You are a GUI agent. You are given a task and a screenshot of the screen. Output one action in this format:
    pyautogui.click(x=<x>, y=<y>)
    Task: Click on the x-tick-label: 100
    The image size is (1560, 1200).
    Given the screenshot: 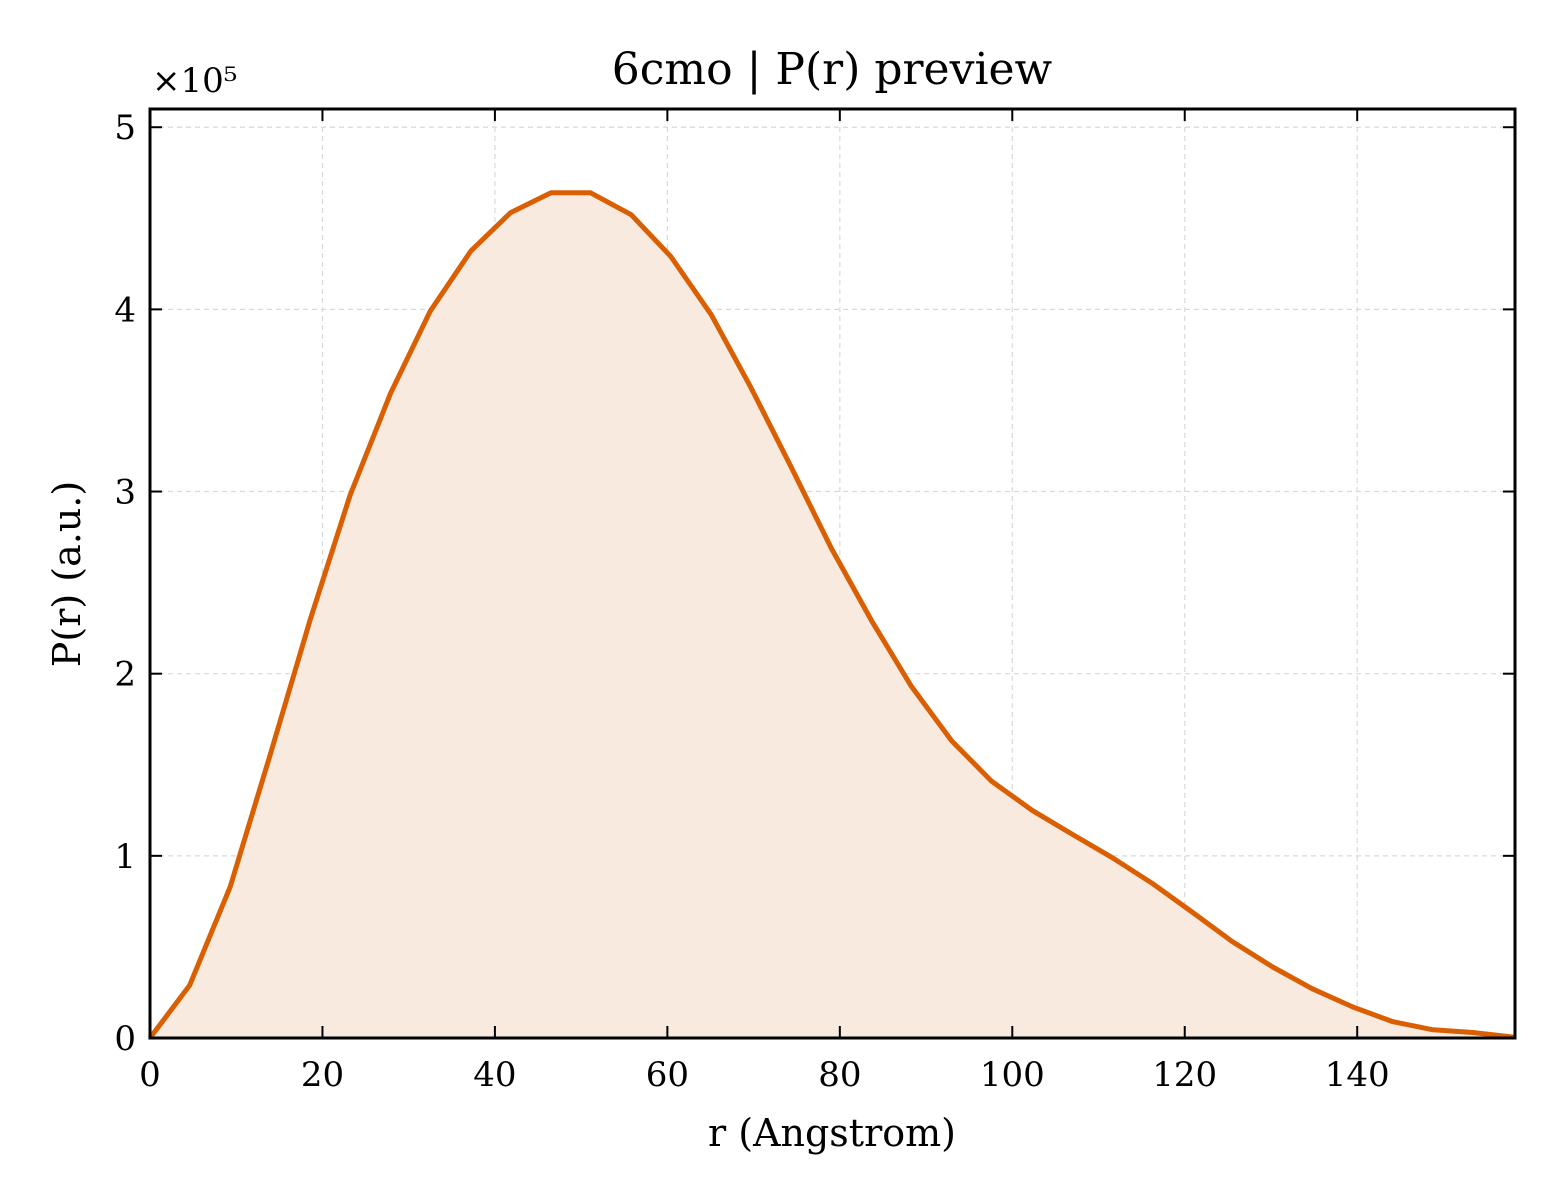 What is the action you would take?
    pyautogui.click(x=1012, y=1075)
    